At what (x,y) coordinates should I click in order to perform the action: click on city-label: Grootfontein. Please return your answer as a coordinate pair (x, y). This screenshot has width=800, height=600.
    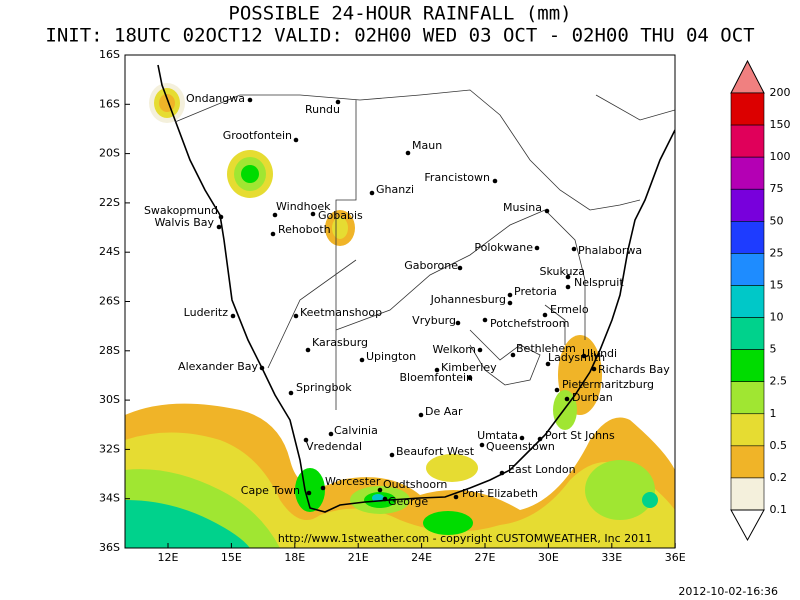
    Looking at the image, I should click on (257, 135).